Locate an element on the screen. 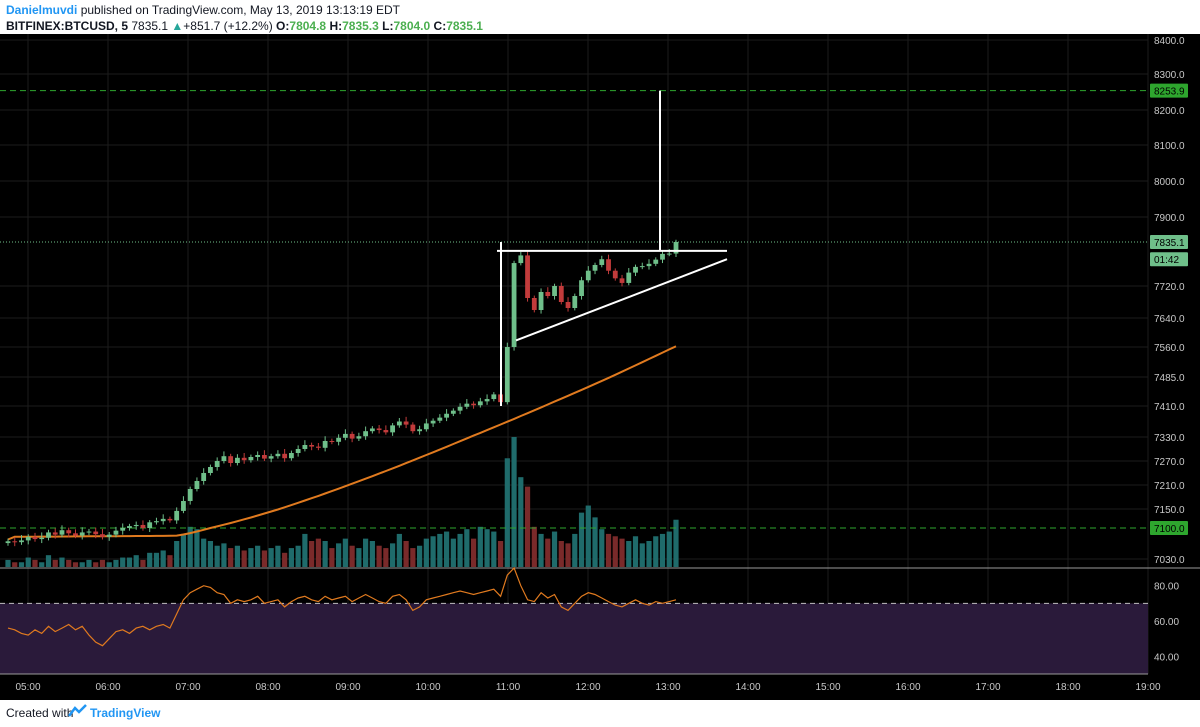 The width and height of the screenshot is (1200, 727). rsi-band is located at coordinates (574, 638).